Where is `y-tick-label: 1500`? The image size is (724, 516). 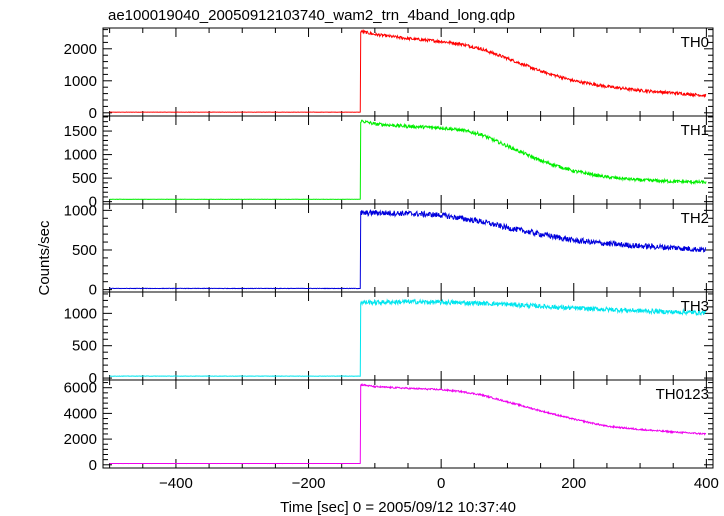 y-tick-label: 1500 is located at coordinates (80, 131).